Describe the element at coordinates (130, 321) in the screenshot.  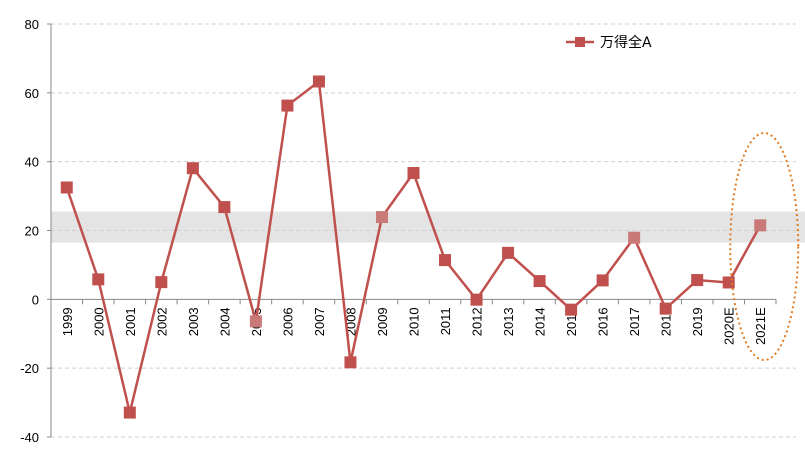
I see `x-tick-label: 2001` at that location.